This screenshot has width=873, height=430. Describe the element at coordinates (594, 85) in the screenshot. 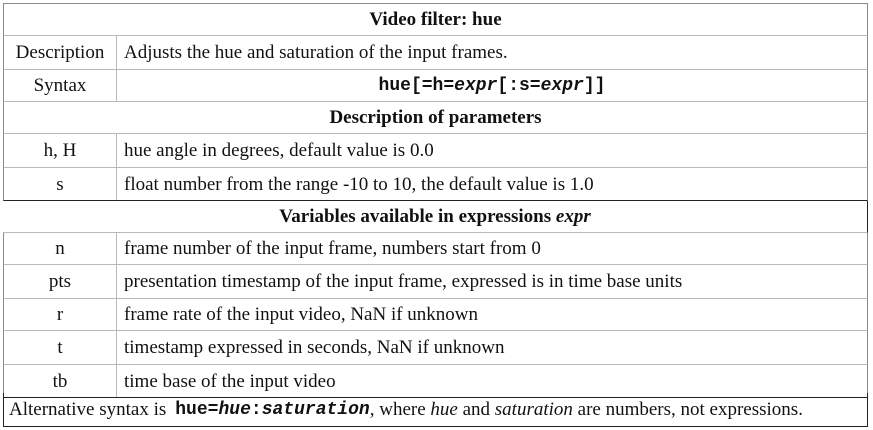

I see `syntax-suffix: ]]` at that location.